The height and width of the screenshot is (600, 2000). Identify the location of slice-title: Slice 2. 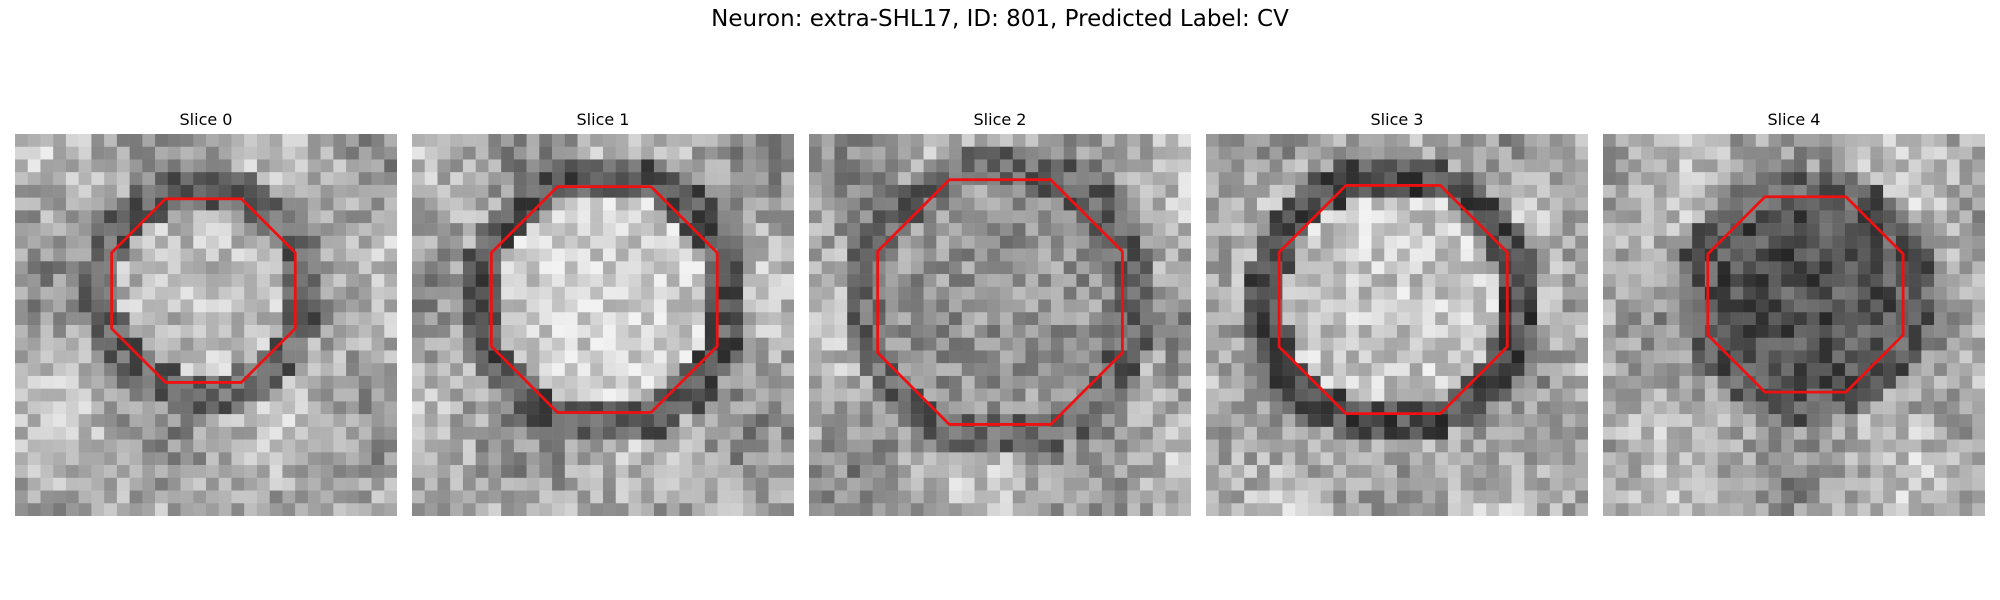
(1000, 119).